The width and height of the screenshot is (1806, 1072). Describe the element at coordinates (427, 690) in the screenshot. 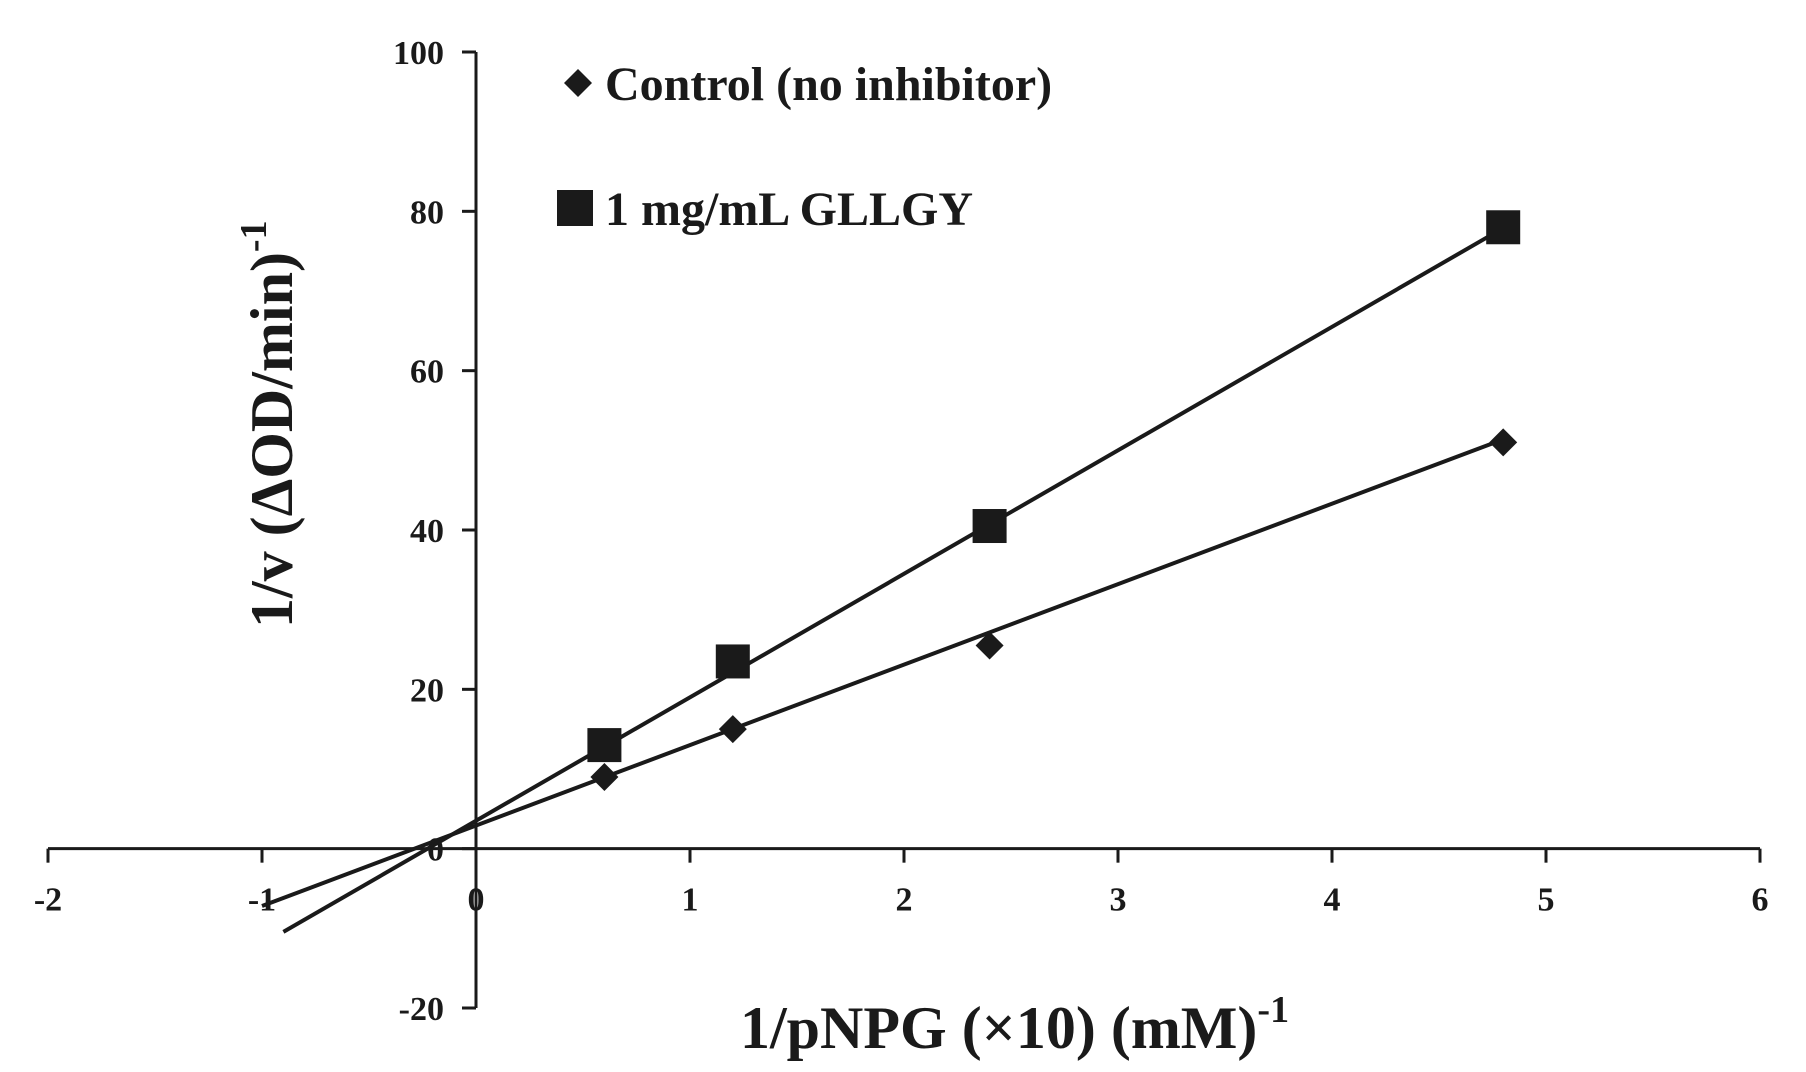

I see `y-tick-label: 20` at that location.